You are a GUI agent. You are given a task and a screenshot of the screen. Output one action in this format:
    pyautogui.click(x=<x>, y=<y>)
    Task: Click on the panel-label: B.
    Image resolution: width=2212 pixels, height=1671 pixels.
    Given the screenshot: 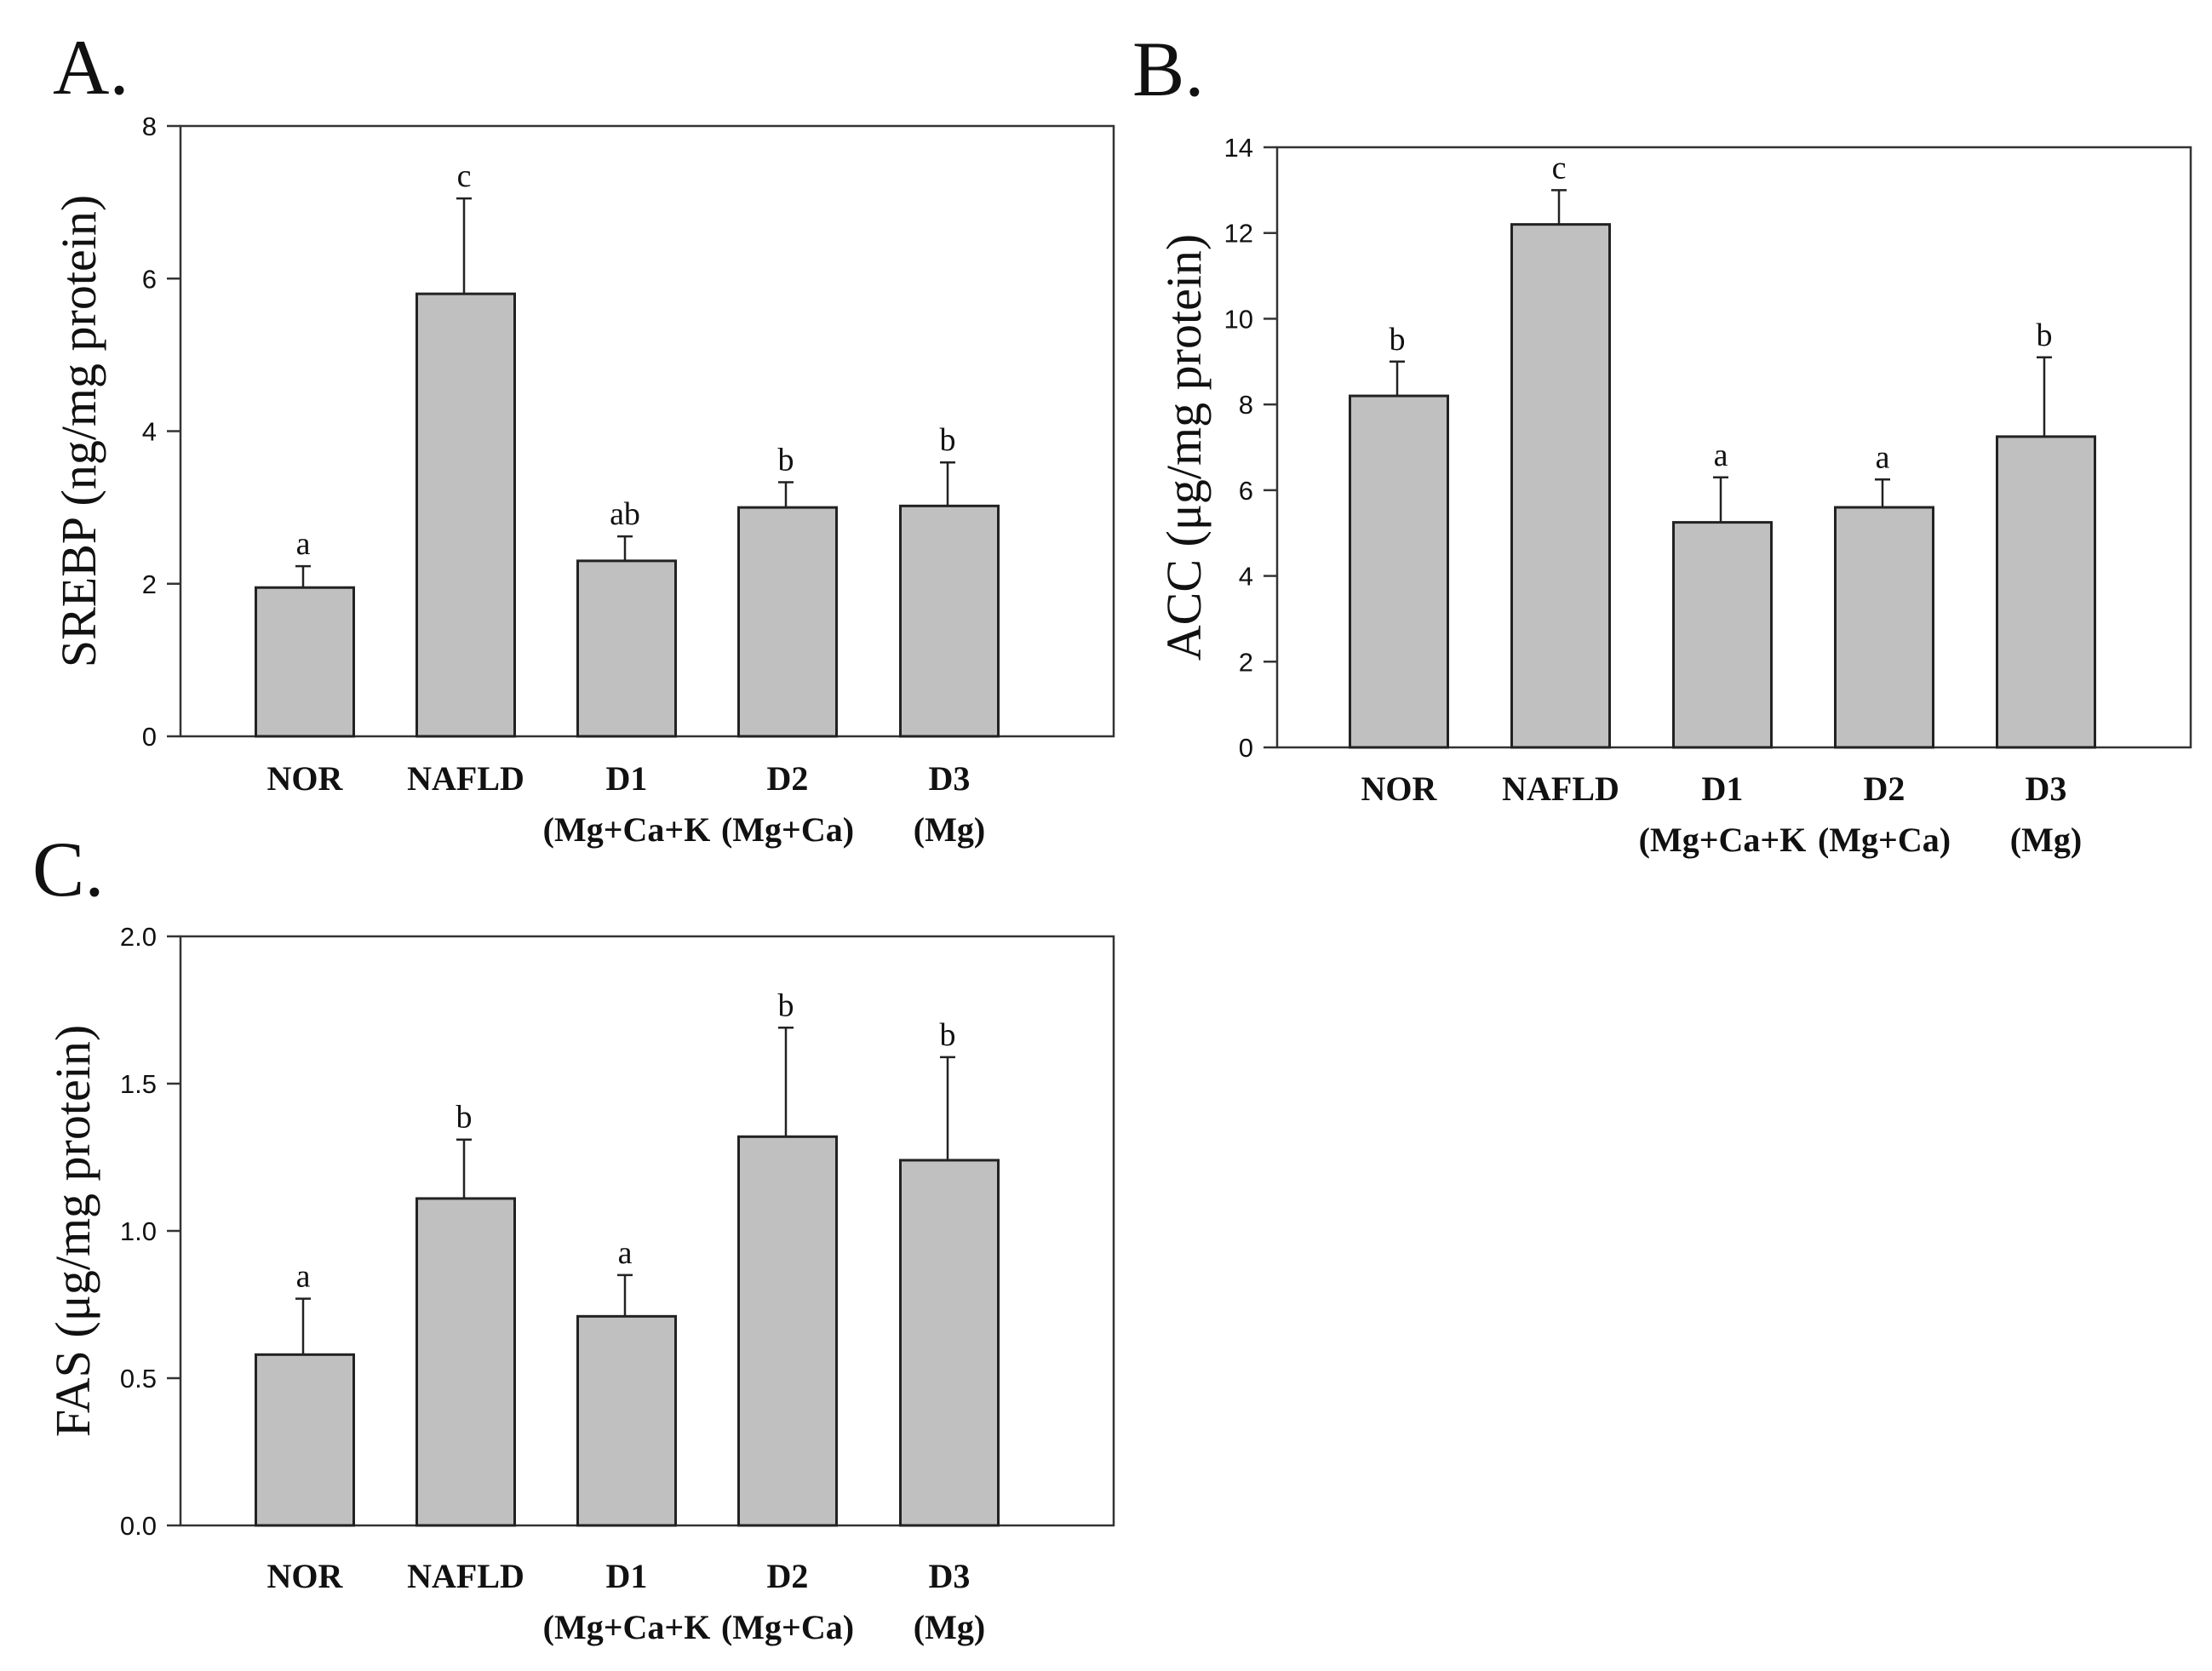 What is the action you would take?
    pyautogui.click(x=1168, y=69)
    